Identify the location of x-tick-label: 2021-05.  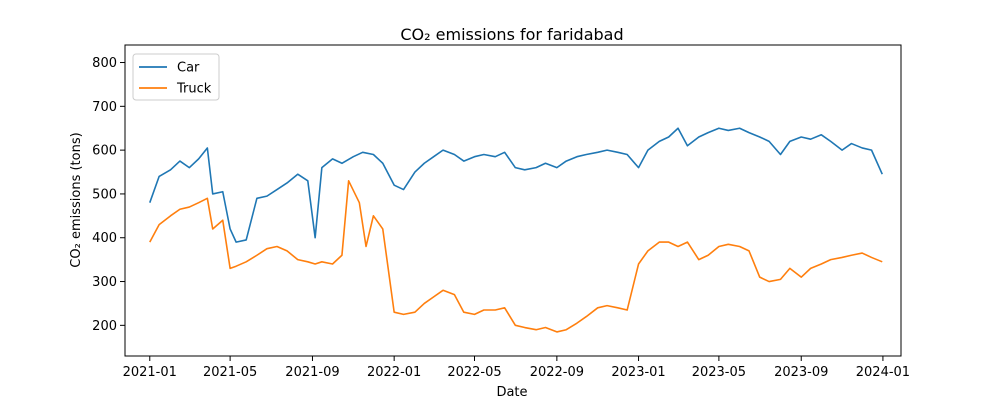
(230, 372).